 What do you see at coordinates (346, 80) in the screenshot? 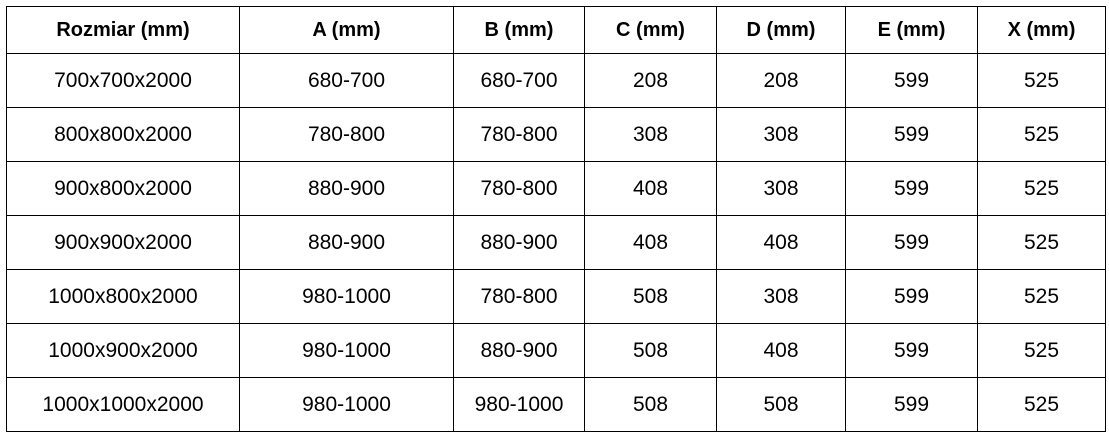
I see `cell-a: 680-700` at bounding box center [346, 80].